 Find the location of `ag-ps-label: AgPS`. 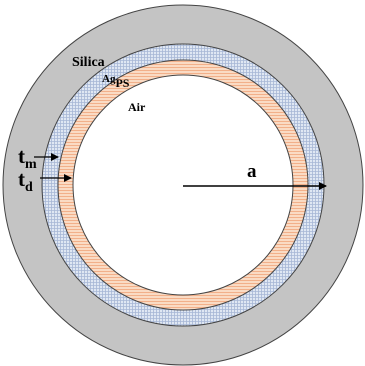

ag-ps-label: AgPS is located at coordinates (116, 81).